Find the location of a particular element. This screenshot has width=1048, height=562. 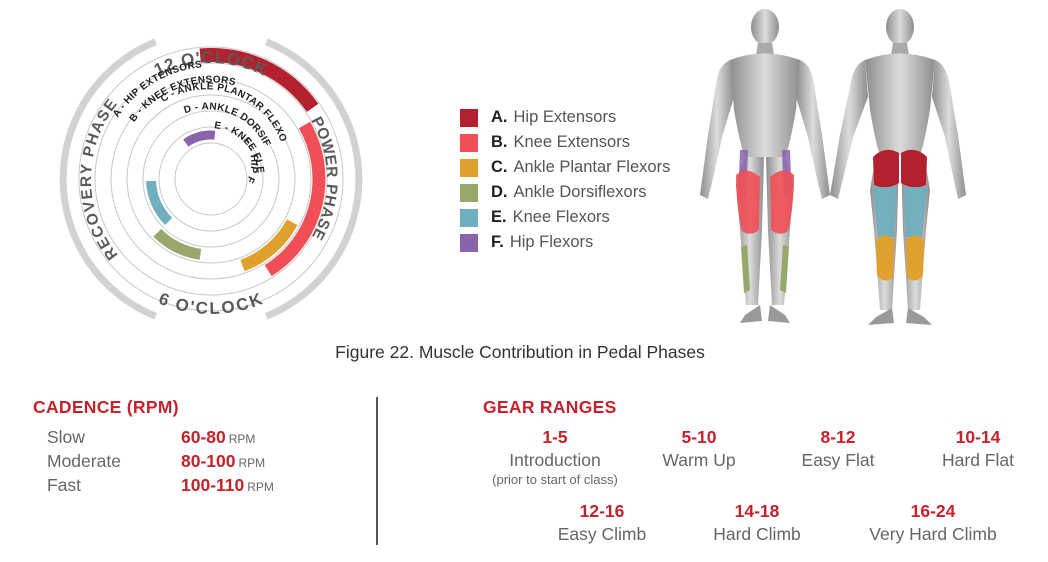

back-calf-right is located at coordinates (915, 258).